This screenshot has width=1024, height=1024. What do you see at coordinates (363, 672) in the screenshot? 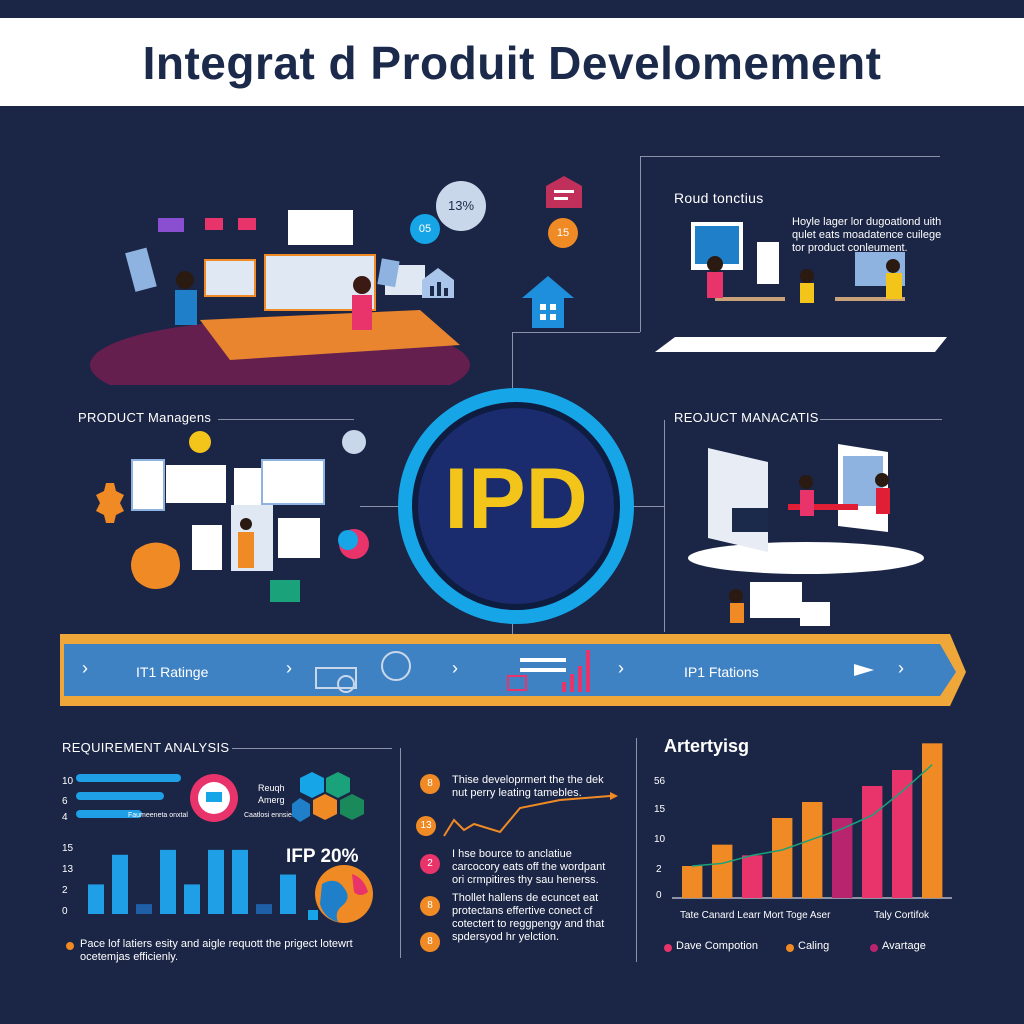
I see `timeline-tools-icon` at bounding box center [363, 672].